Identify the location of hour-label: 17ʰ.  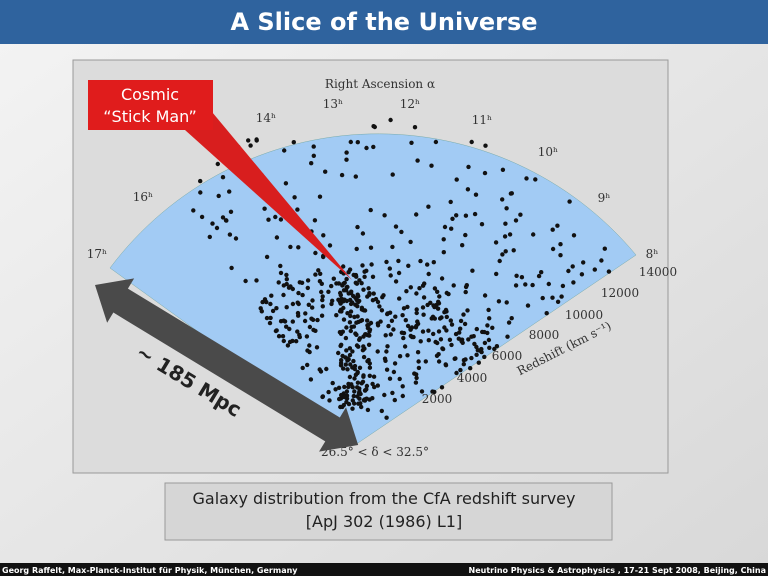
(97, 254).